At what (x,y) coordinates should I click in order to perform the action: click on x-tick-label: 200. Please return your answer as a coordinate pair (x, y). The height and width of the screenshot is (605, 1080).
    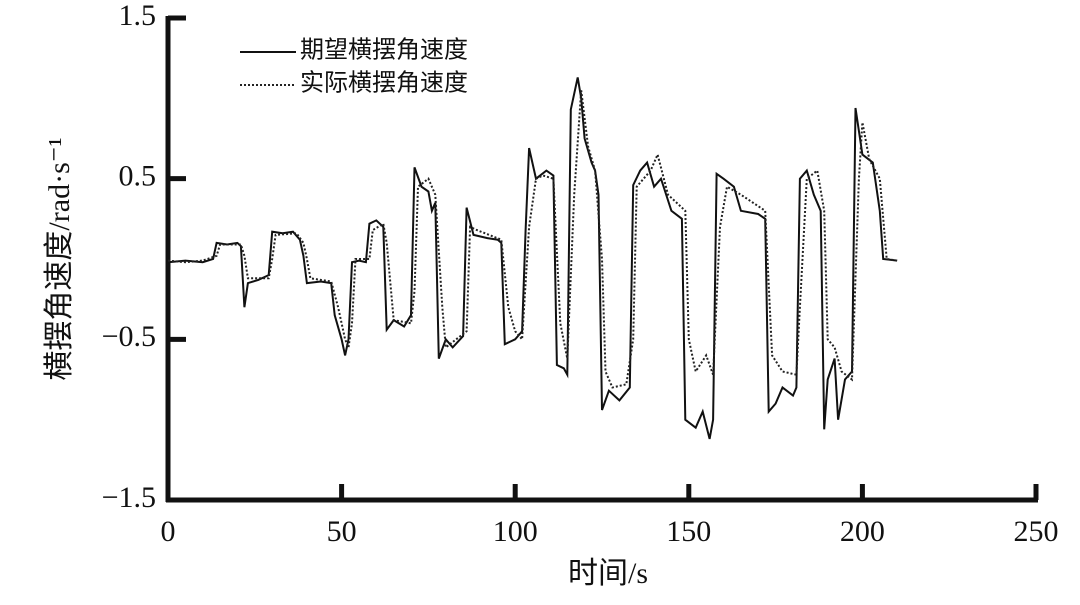
    Looking at the image, I should click on (862, 531).